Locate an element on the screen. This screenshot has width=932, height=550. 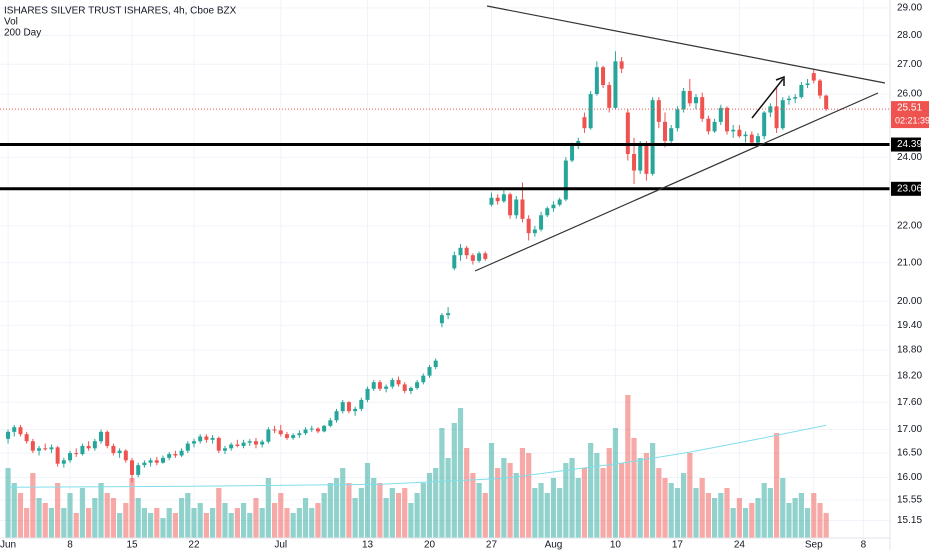
x-tick-label: Sep is located at coordinates (814, 545).